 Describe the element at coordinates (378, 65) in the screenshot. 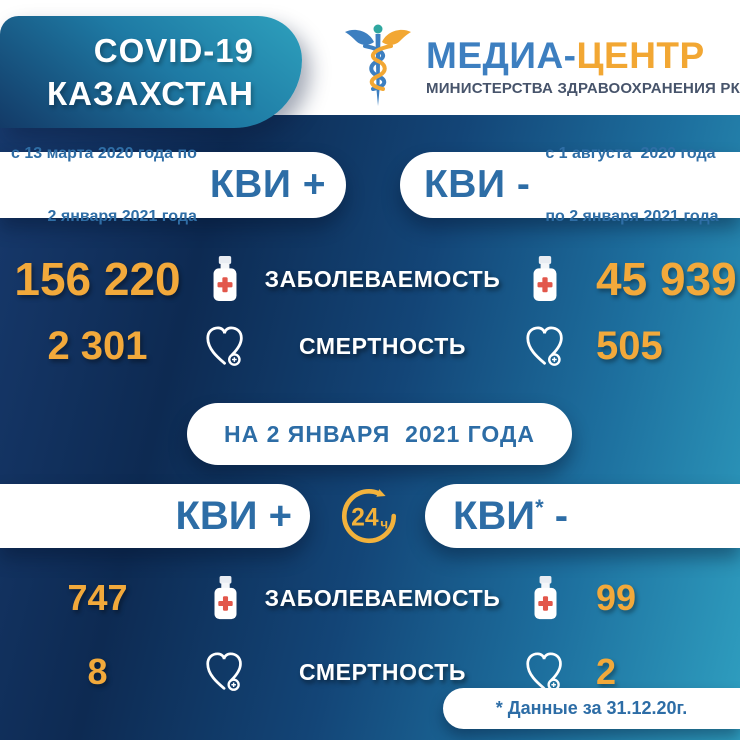

I see `caduceus-icon` at that location.